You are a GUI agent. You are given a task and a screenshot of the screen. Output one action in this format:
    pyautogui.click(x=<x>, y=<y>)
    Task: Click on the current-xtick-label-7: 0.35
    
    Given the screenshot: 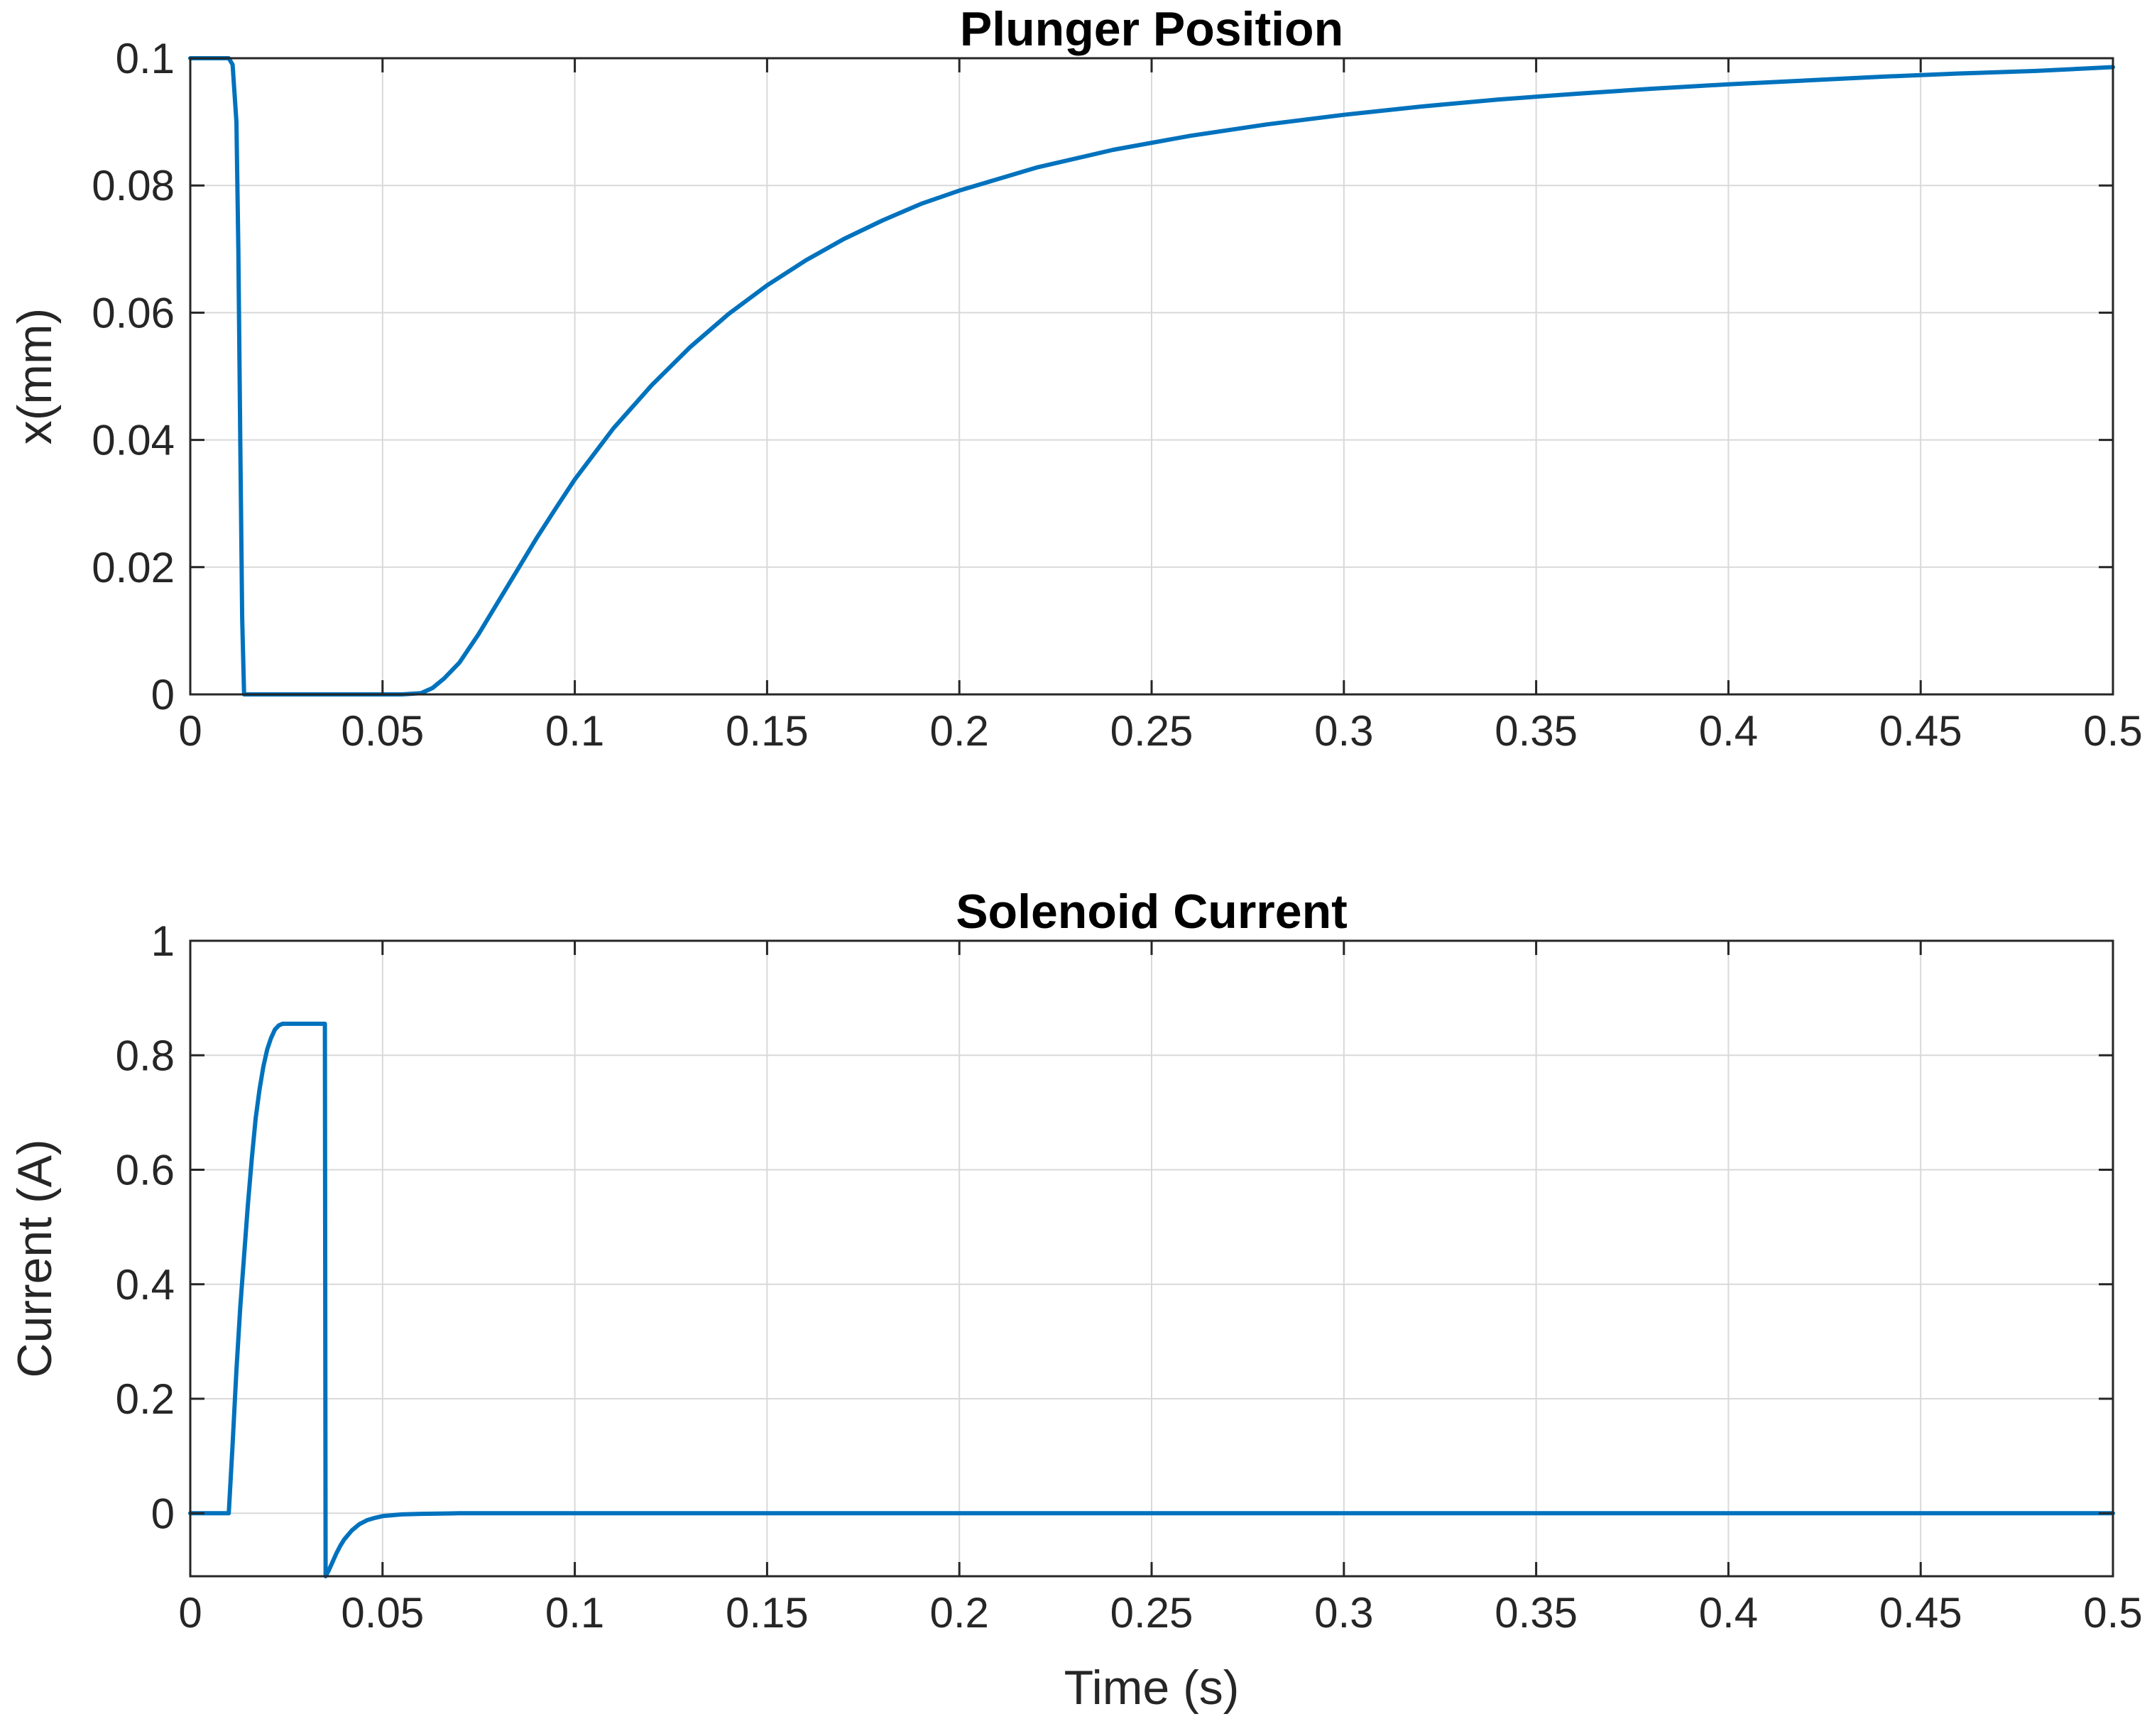 What is the action you would take?
    pyautogui.click(x=1537, y=1613)
    